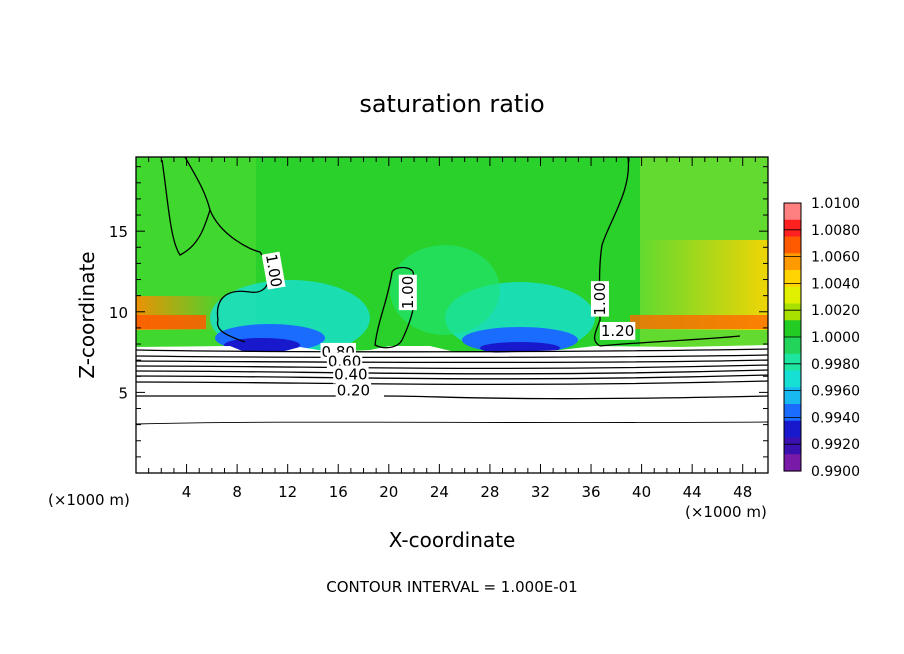 The width and height of the screenshot is (904, 654). What do you see at coordinates (237, 492) in the screenshot?
I see `x-tick-label: 8` at bounding box center [237, 492].